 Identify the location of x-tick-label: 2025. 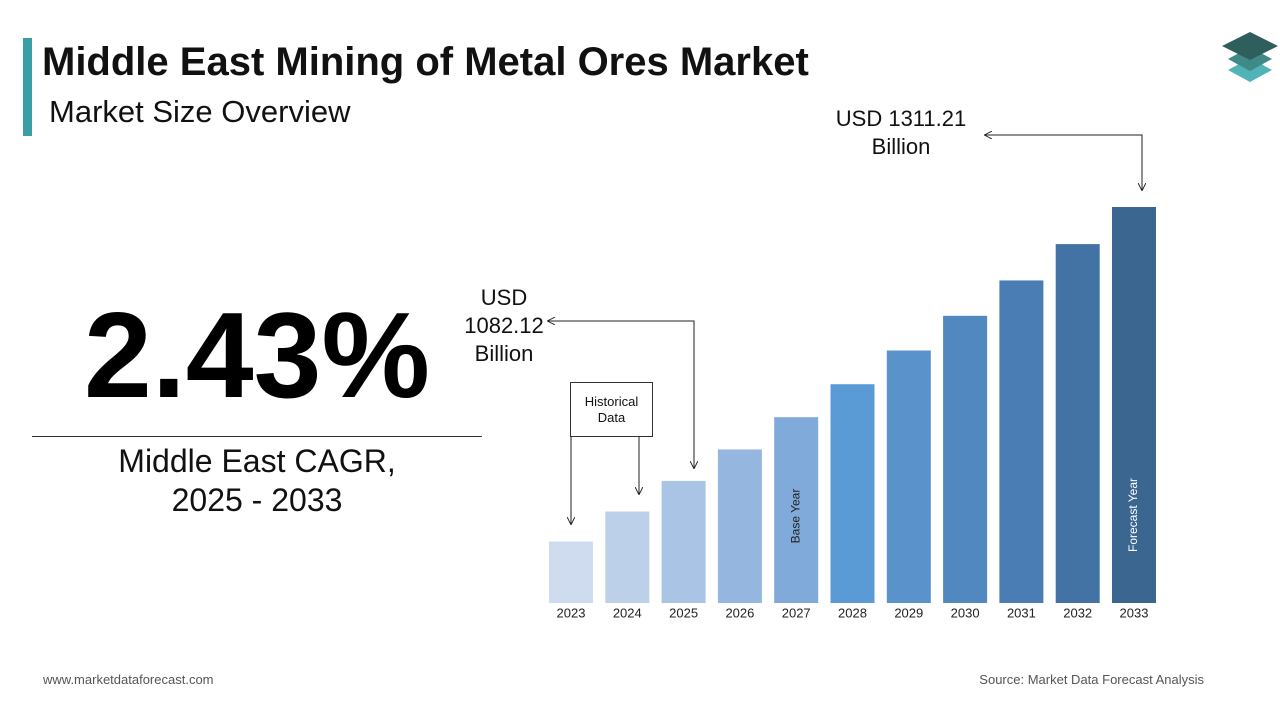
(683, 612).